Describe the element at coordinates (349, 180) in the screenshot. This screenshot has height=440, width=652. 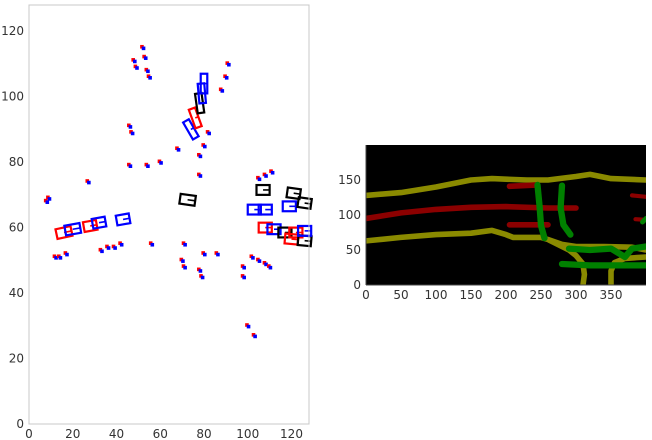
I see `y-tick-label: 150` at that location.